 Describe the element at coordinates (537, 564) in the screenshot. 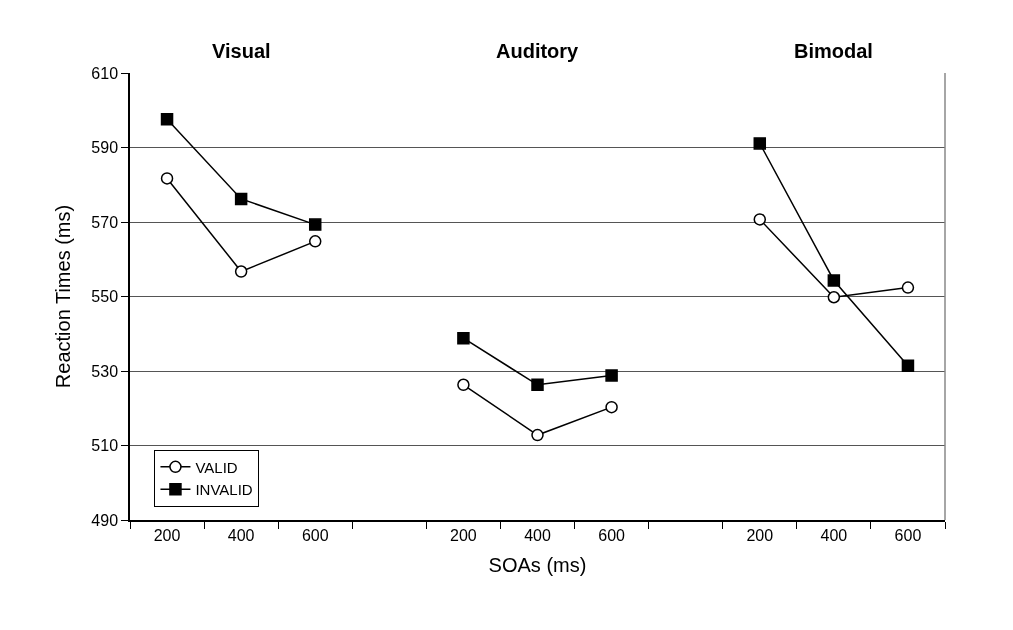

I see `x-axis-title: SOAs (ms)` at that location.